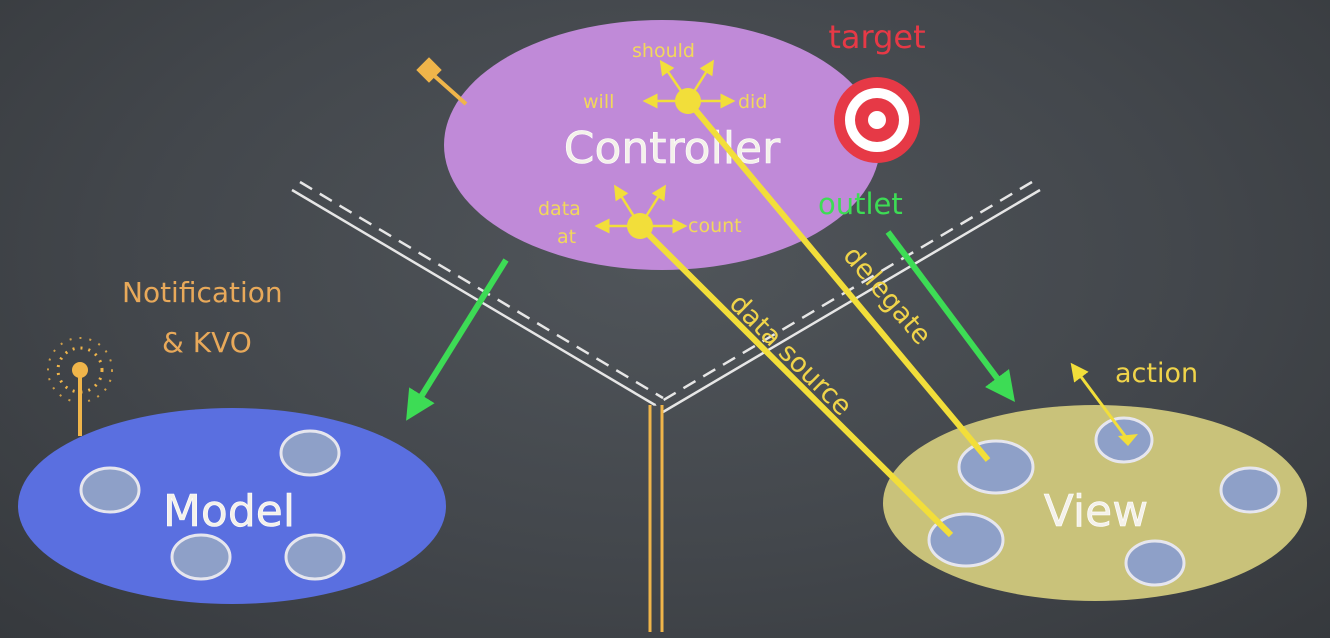 The height and width of the screenshot is (638, 1330). I want to click on outlet-arrow, so click(950, 316).